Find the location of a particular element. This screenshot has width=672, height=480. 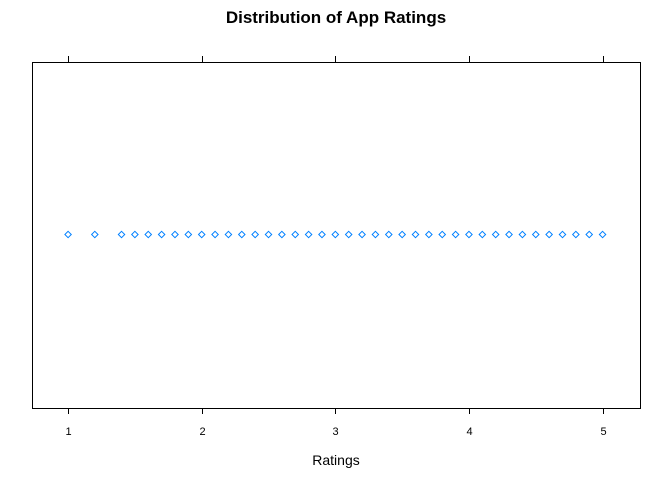

x-tick-label: 1 is located at coordinates (68, 432).